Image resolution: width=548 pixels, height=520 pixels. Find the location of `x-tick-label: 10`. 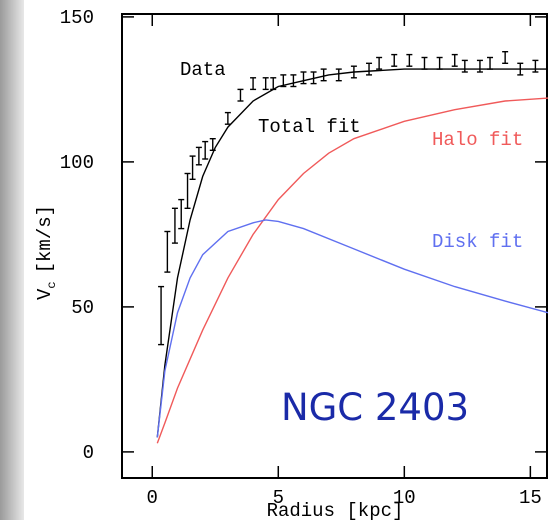

x-tick-label: 10 is located at coordinates (404, 498).